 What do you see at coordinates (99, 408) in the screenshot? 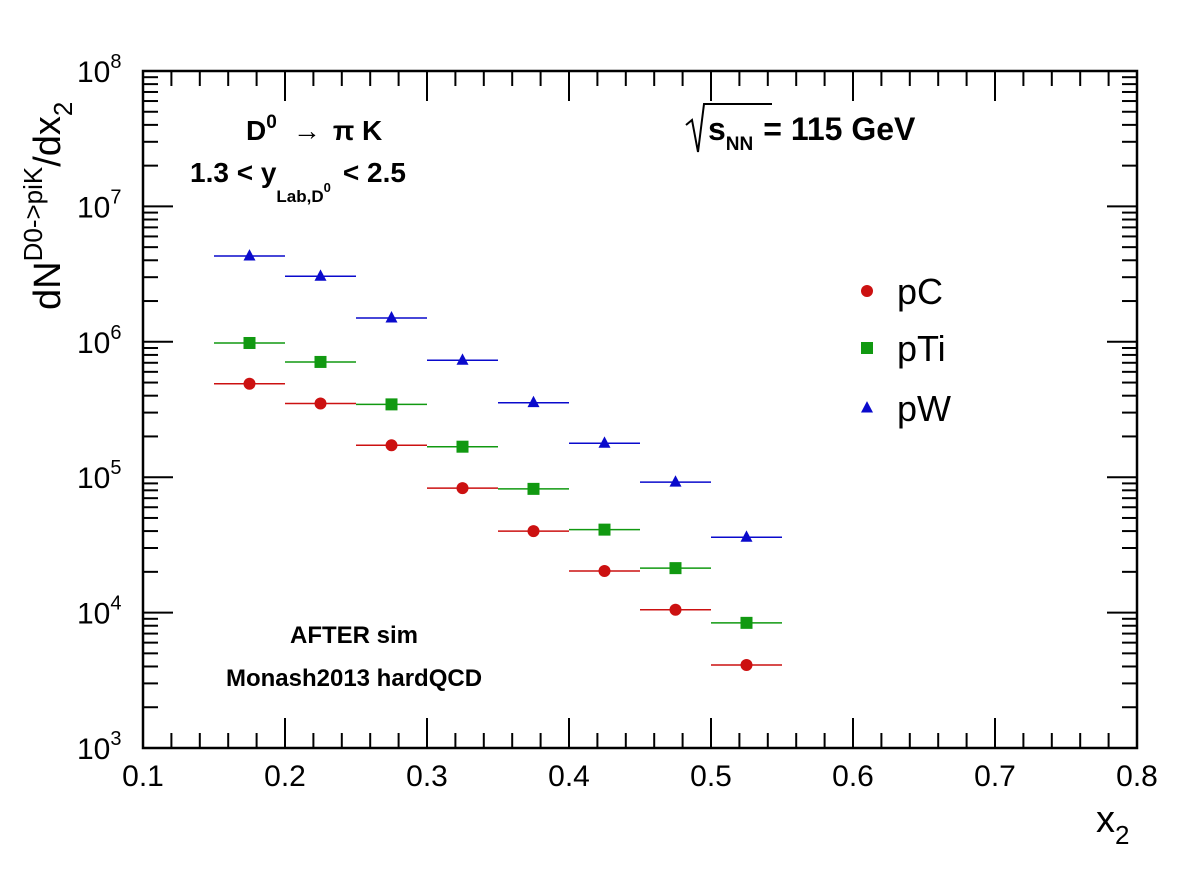
I see `y-tick-labels: 10³ 10⁴ 10⁵ 10⁶ 10⁷ 10⁸` at bounding box center [99, 408].